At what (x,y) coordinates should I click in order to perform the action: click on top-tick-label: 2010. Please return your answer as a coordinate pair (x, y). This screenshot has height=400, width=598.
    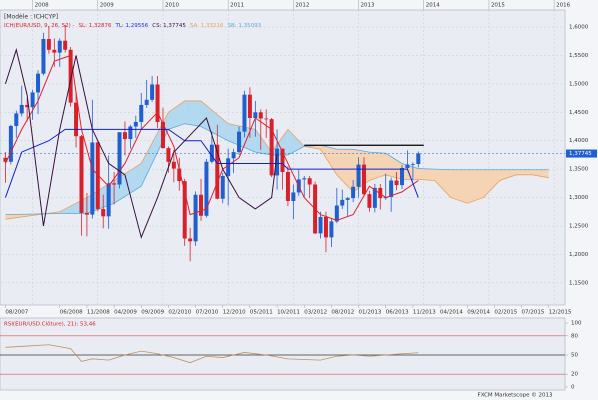
    Looking at the image, I should click on (172, 6).